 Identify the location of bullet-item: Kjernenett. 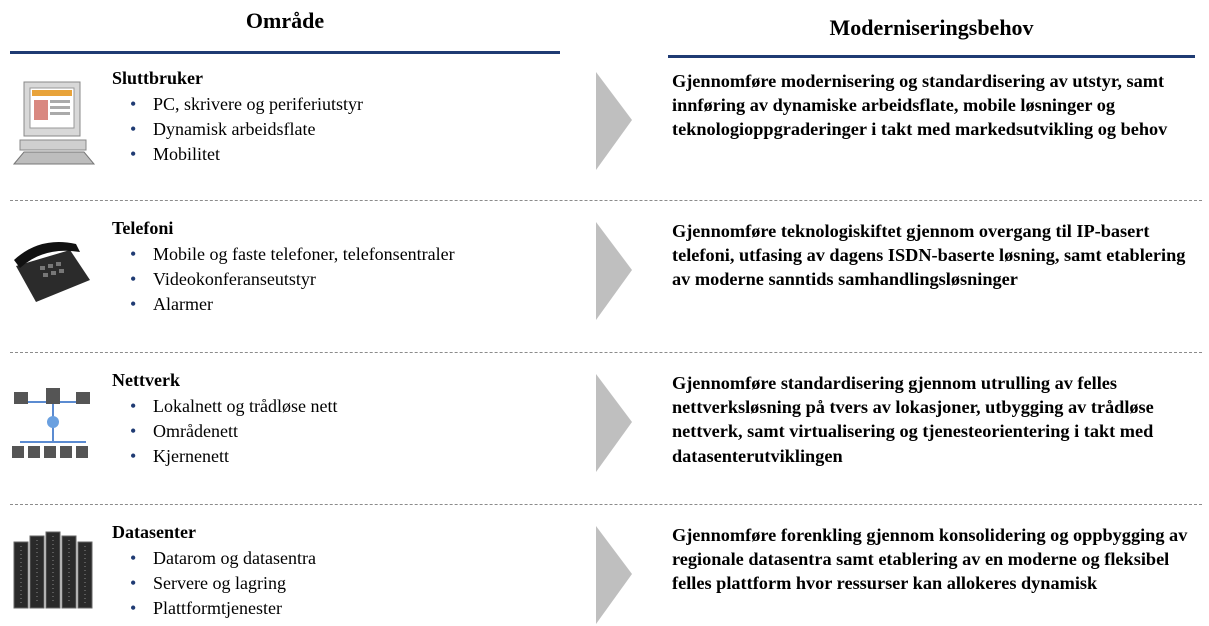
(233, 456).